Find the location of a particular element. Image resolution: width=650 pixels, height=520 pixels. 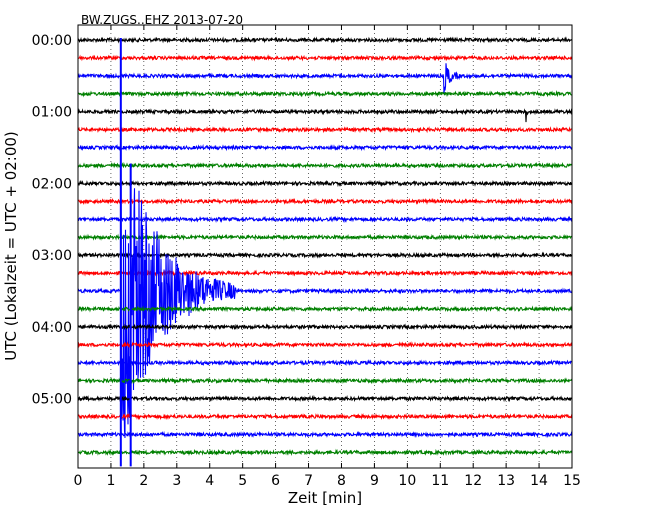

x-tick-label: 11 is located at coordinates (440, 481).